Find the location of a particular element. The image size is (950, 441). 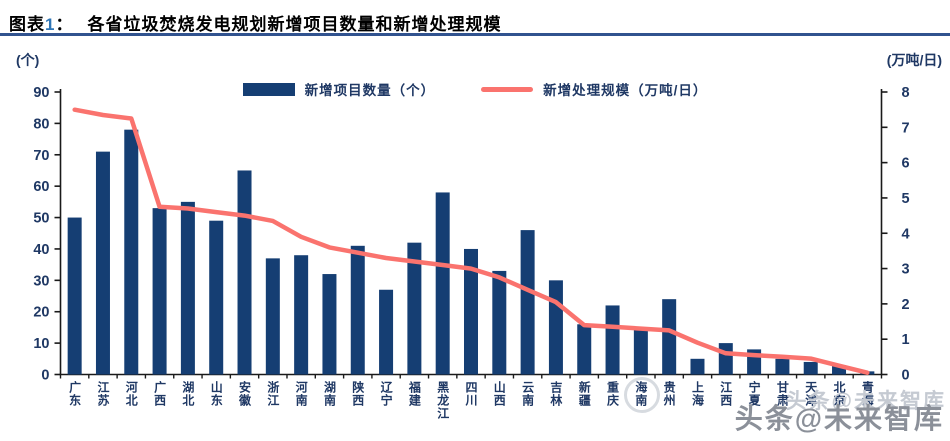

left-axis-tick-label: 60 is located at coordinates (41, 187).